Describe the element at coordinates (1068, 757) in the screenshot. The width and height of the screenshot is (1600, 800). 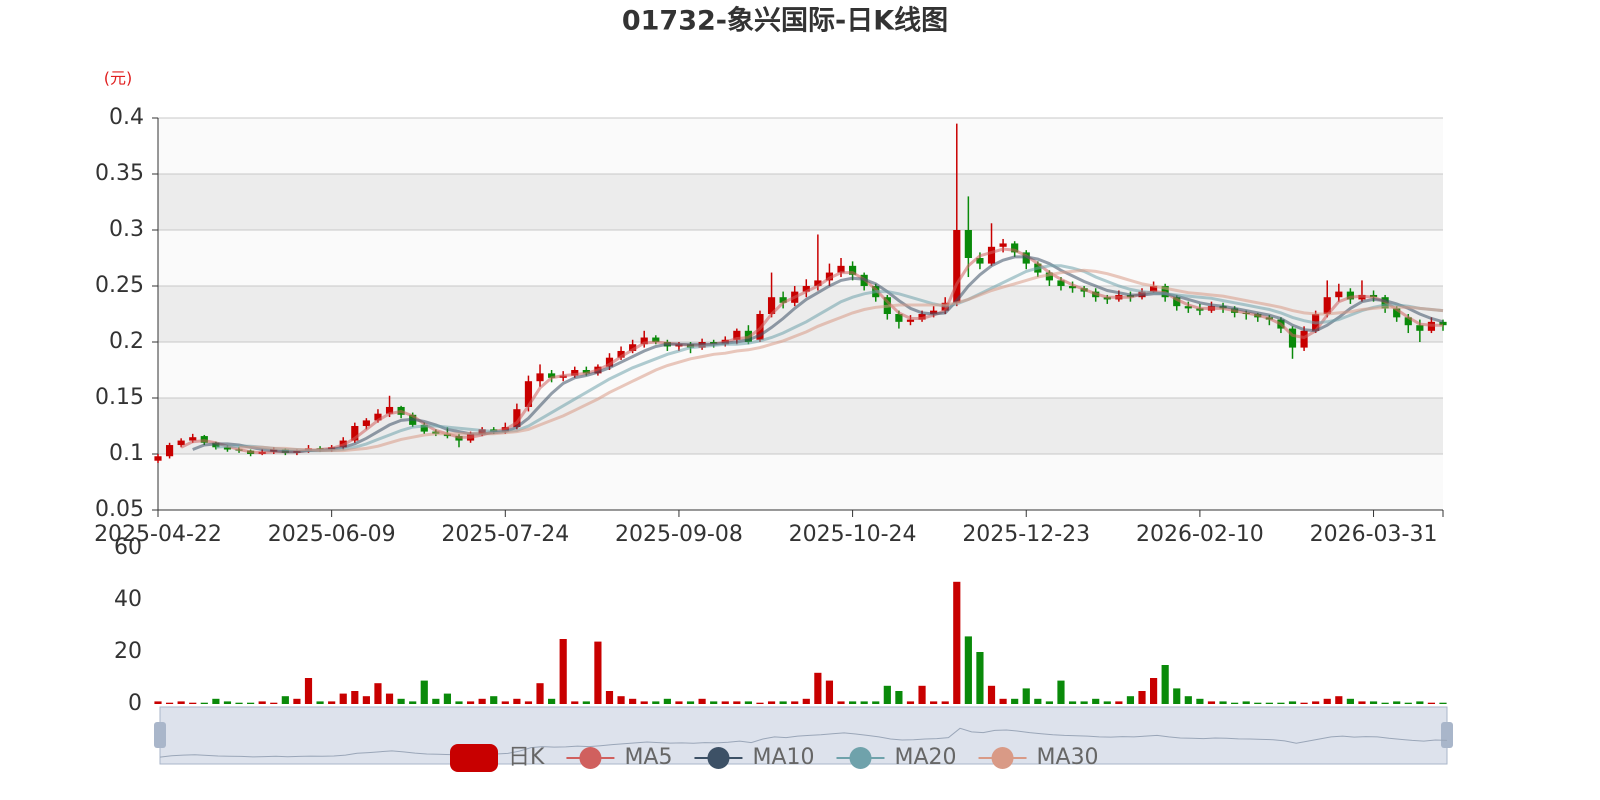
I see `legend-label: MA30` at that location.